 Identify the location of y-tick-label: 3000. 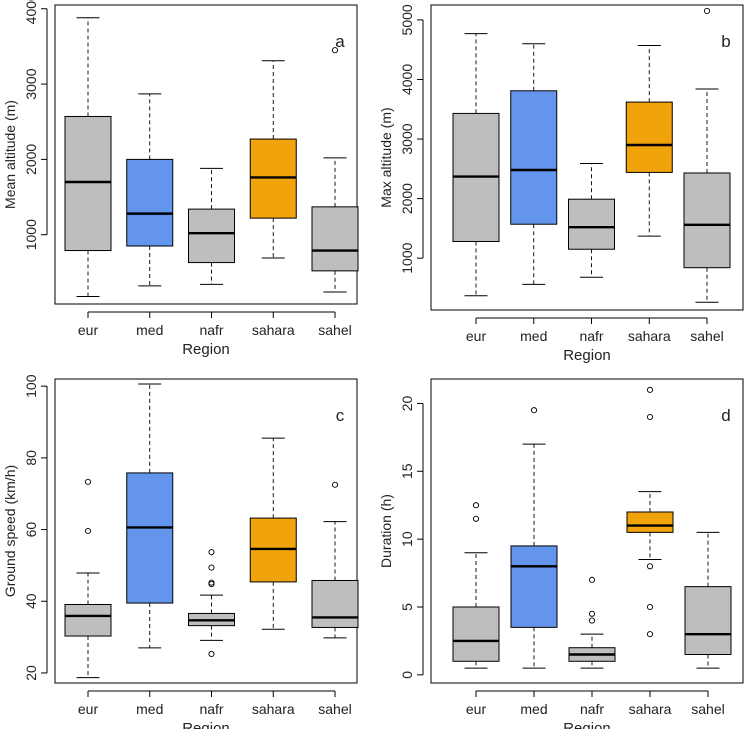
(407, 138).